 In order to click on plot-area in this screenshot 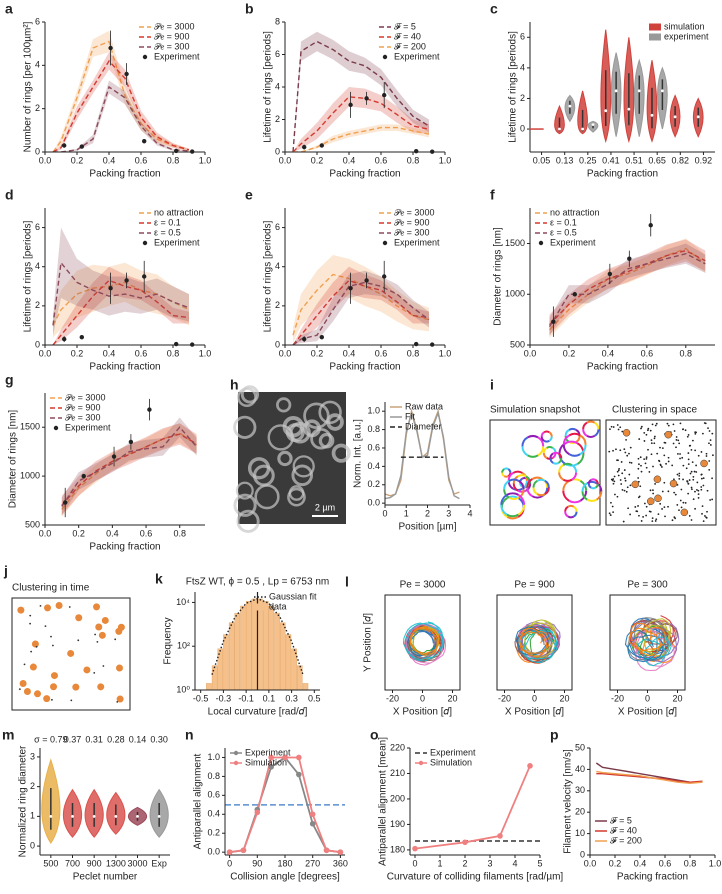, I will do `click(121, 91)`.